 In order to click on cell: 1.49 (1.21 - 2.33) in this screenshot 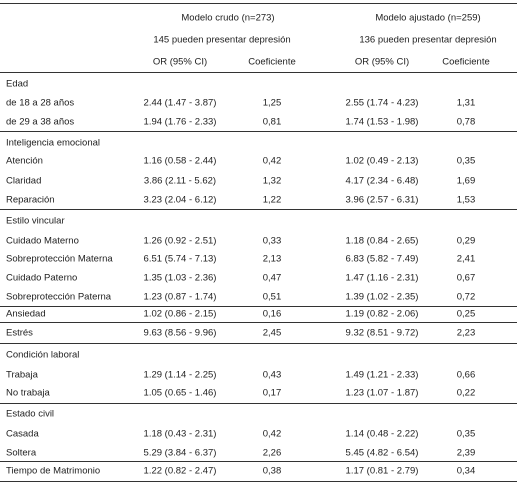, I will do `click(382, 375)`.